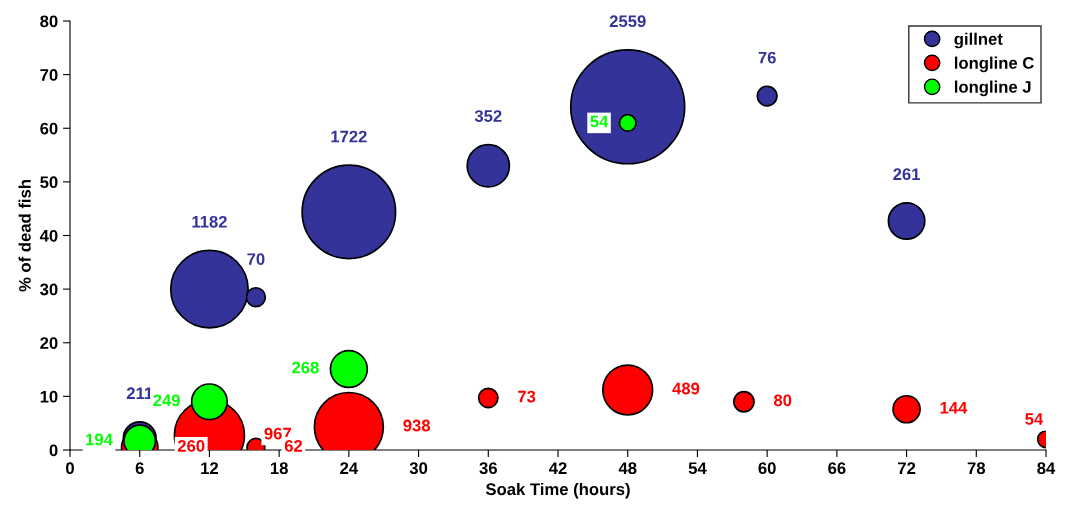 This screenshot has height=517, width=1066. Describe the element at coordinates (49, 21) in the screenshot. I see `y-tick-label: 80` at that location.